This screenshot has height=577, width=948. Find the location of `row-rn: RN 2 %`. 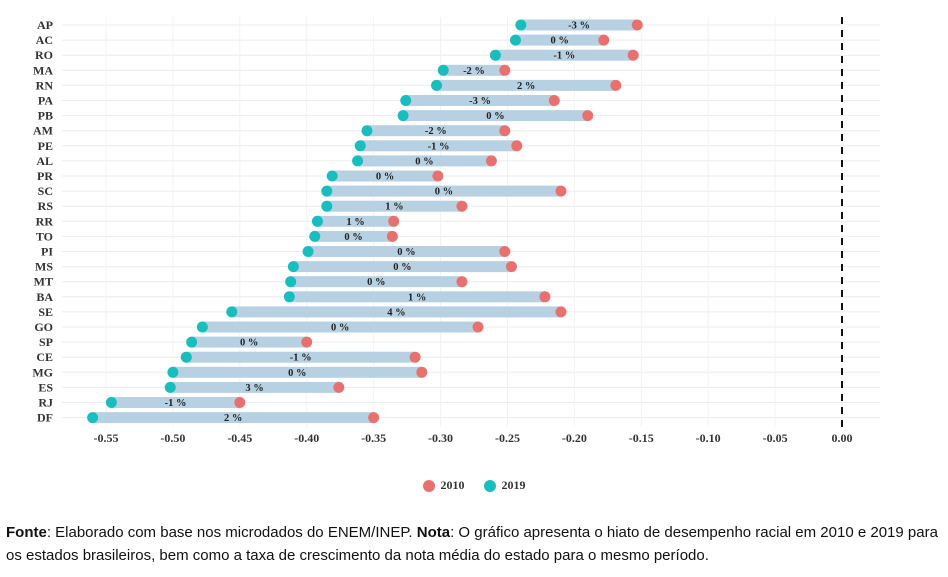

row-rn: RN 2 % is located at coordinates (329, 85).